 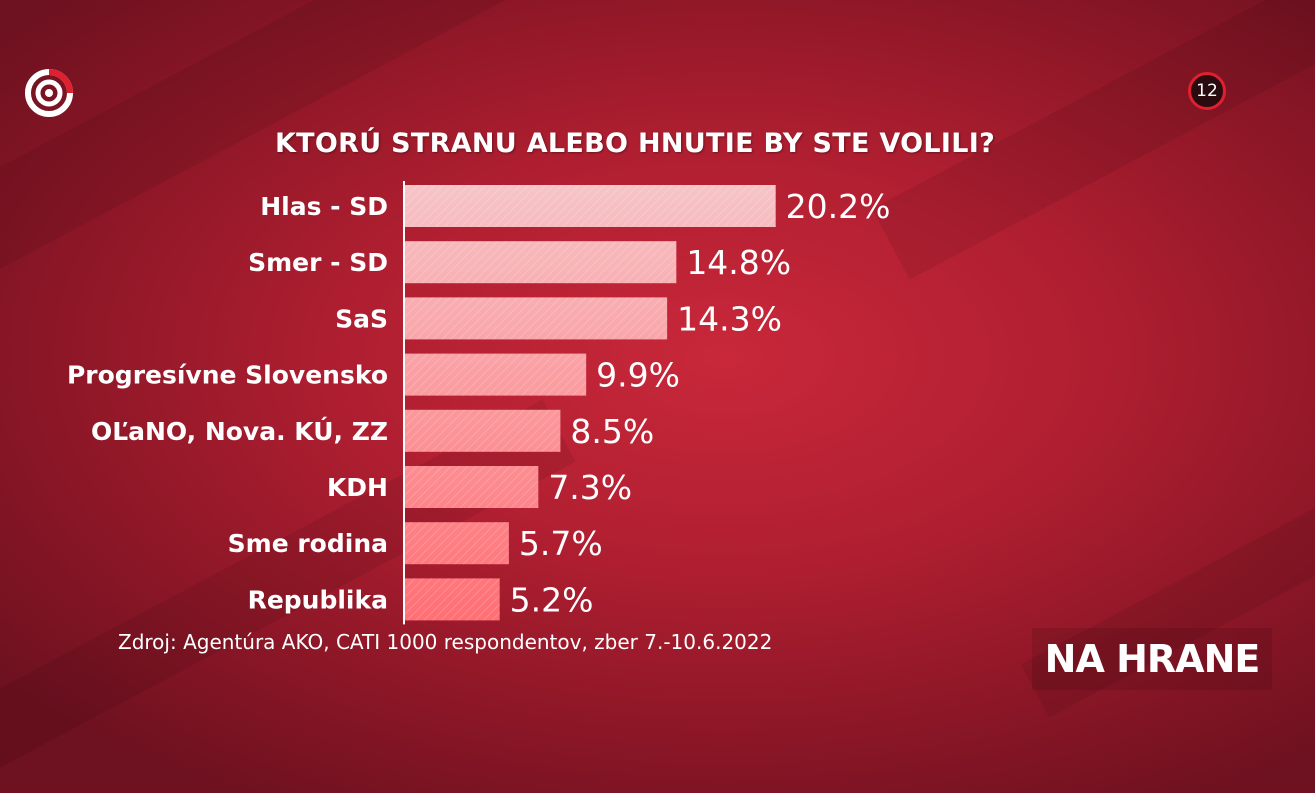 What do you see at coordinates (324, 206) in the screenshot?
I see `category-label: Hlas - SD` at bounding box center [324, 206].